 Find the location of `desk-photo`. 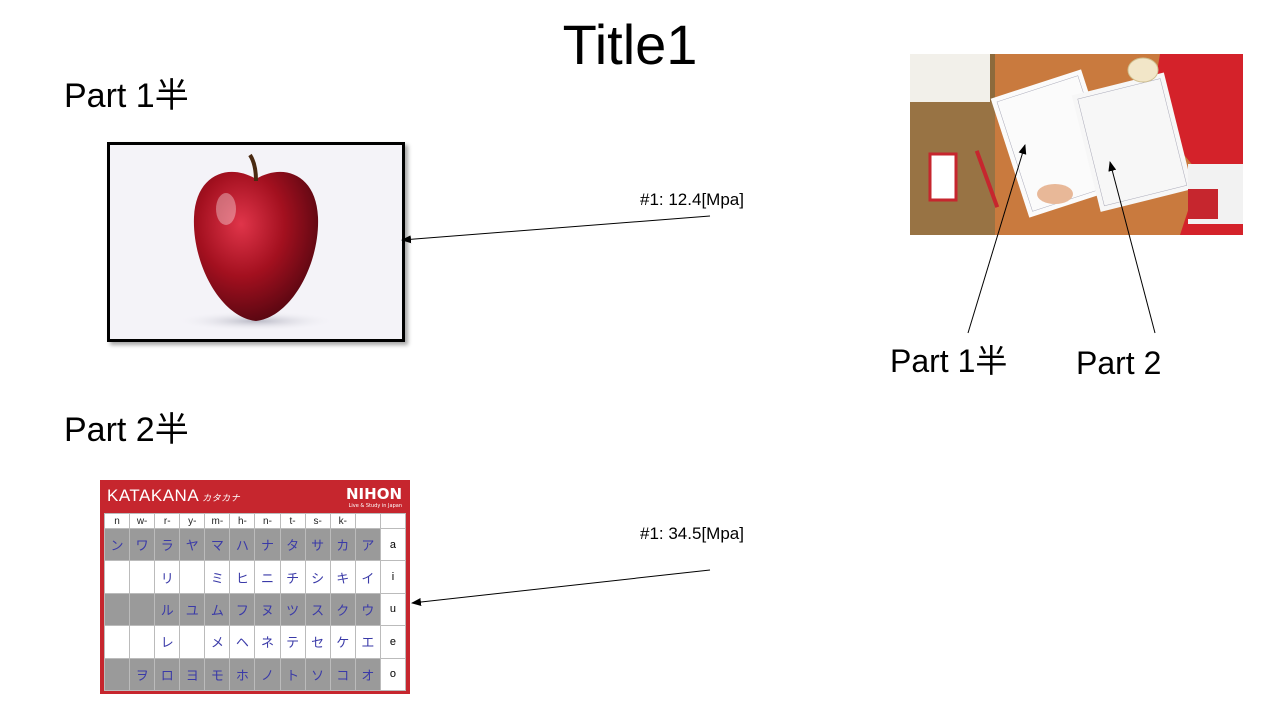

desk-photo is located at coordinates (1076, 144).